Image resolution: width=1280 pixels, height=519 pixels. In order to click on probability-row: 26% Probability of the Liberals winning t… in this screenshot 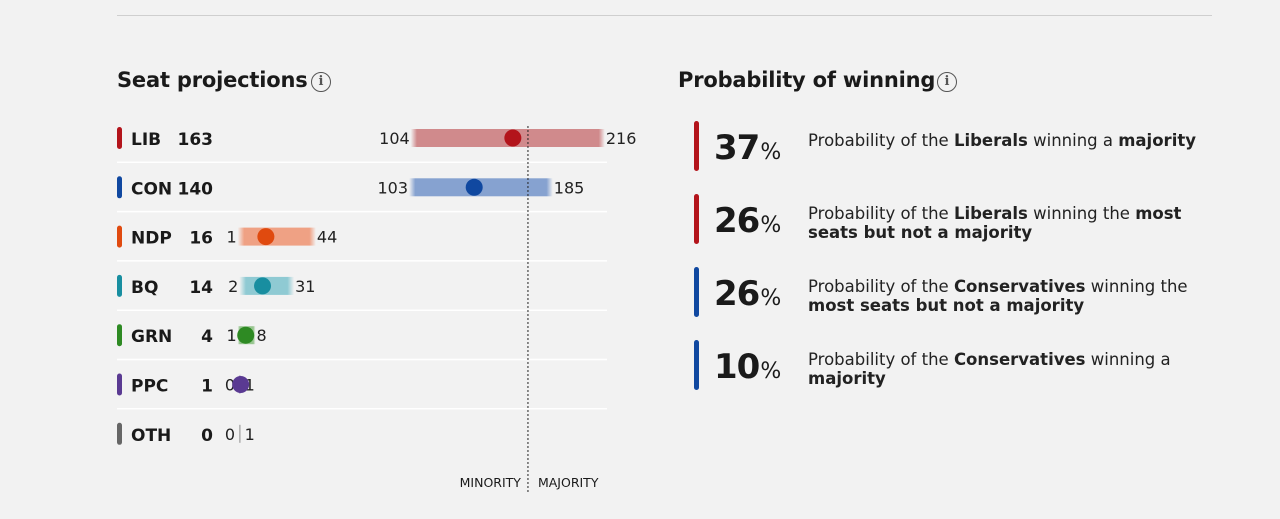, I will do `click(954, 220)`.